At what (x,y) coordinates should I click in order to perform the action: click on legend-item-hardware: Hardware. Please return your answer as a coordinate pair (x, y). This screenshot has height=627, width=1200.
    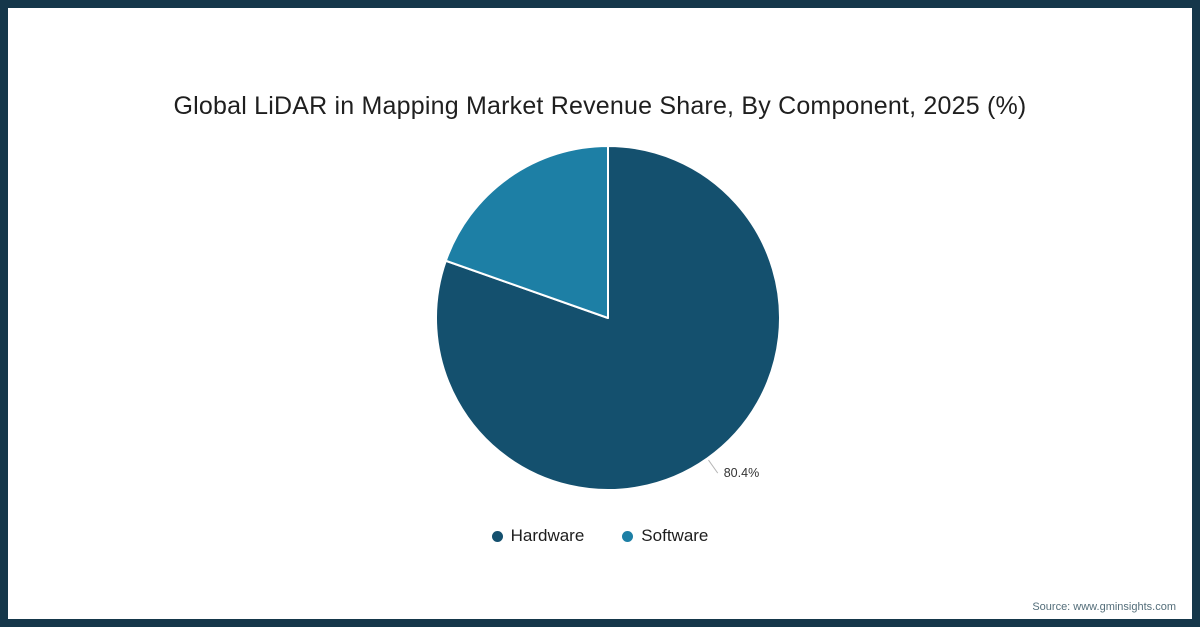
    Looking at the image, I should click on (538, 536).